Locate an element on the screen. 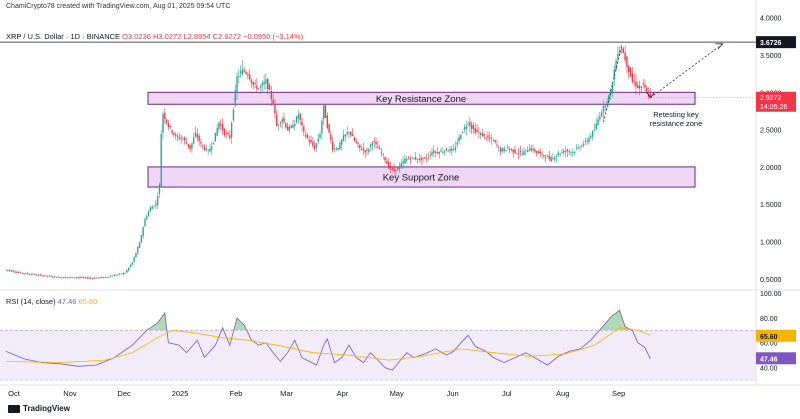 The height and width of the screenshot is (419, 800). resistance-zone is located at coordinates (421, 98).